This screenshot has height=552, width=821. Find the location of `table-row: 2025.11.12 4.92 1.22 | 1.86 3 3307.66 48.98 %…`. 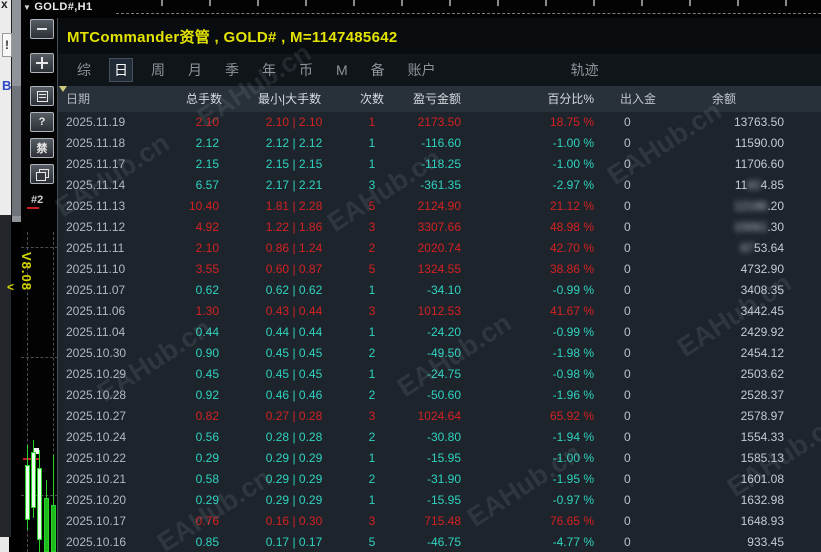

table-row: 2025.11.12 4.92 1.22 | 1.86 3 3307.66 48.98 %… is located at coordinates (439, 227).